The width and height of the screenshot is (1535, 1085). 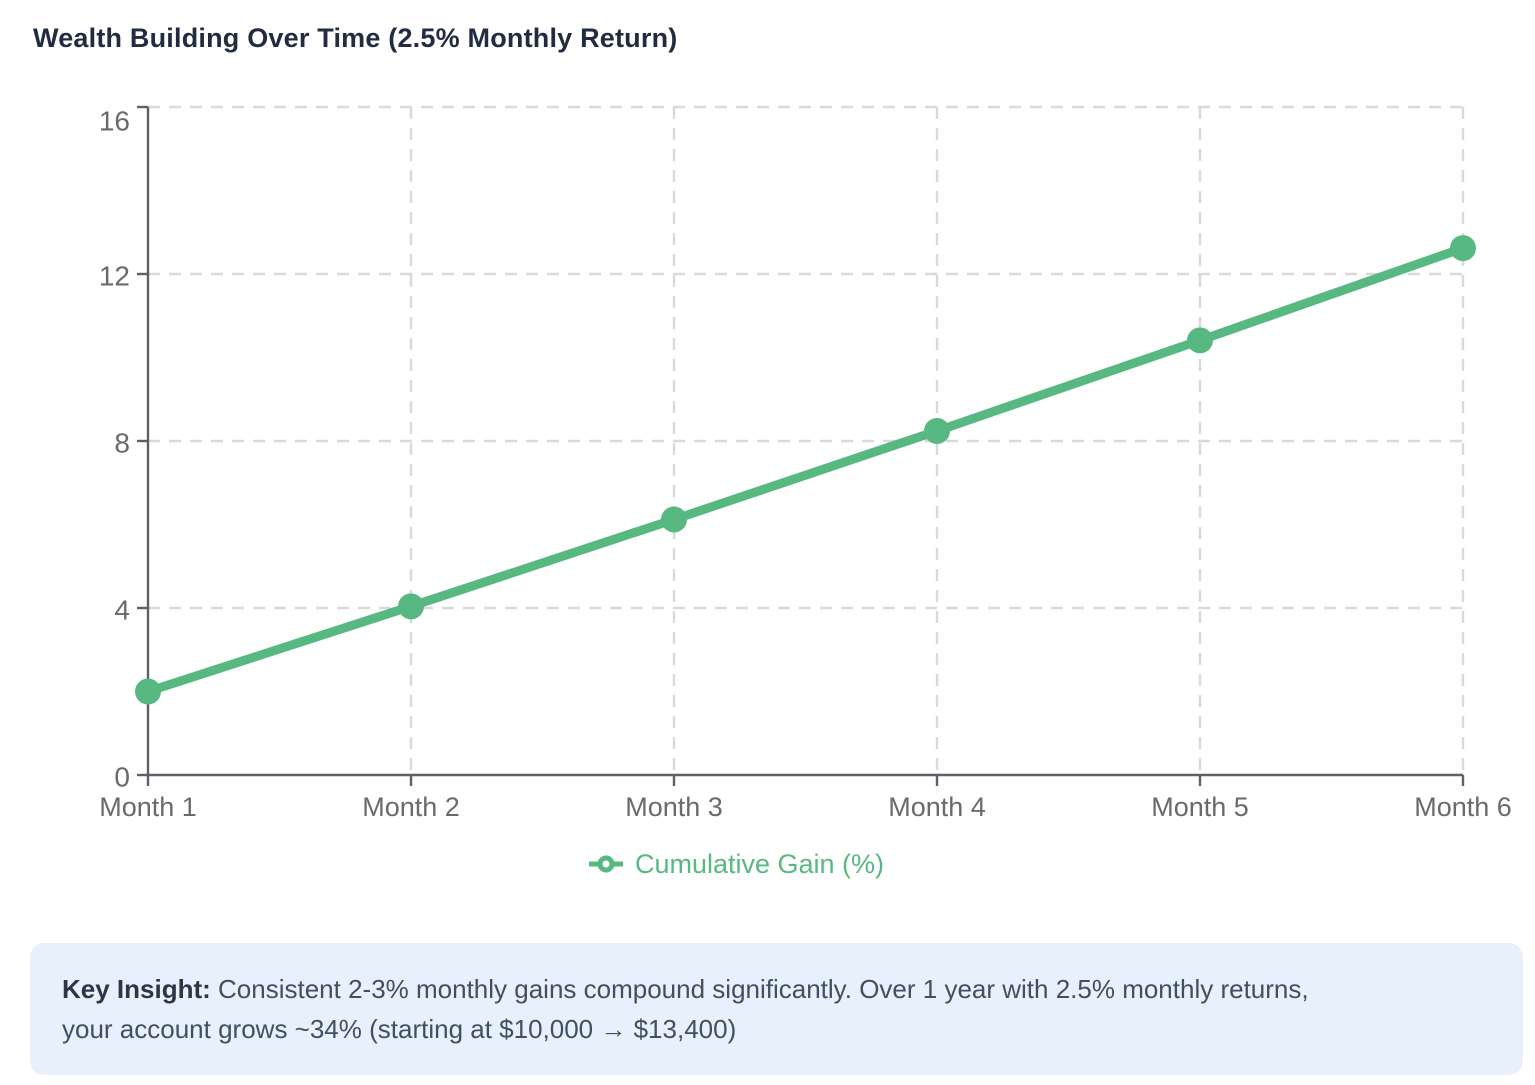 I want to click on x-tick-label-3: Month 3, so click(x=674, y=807).